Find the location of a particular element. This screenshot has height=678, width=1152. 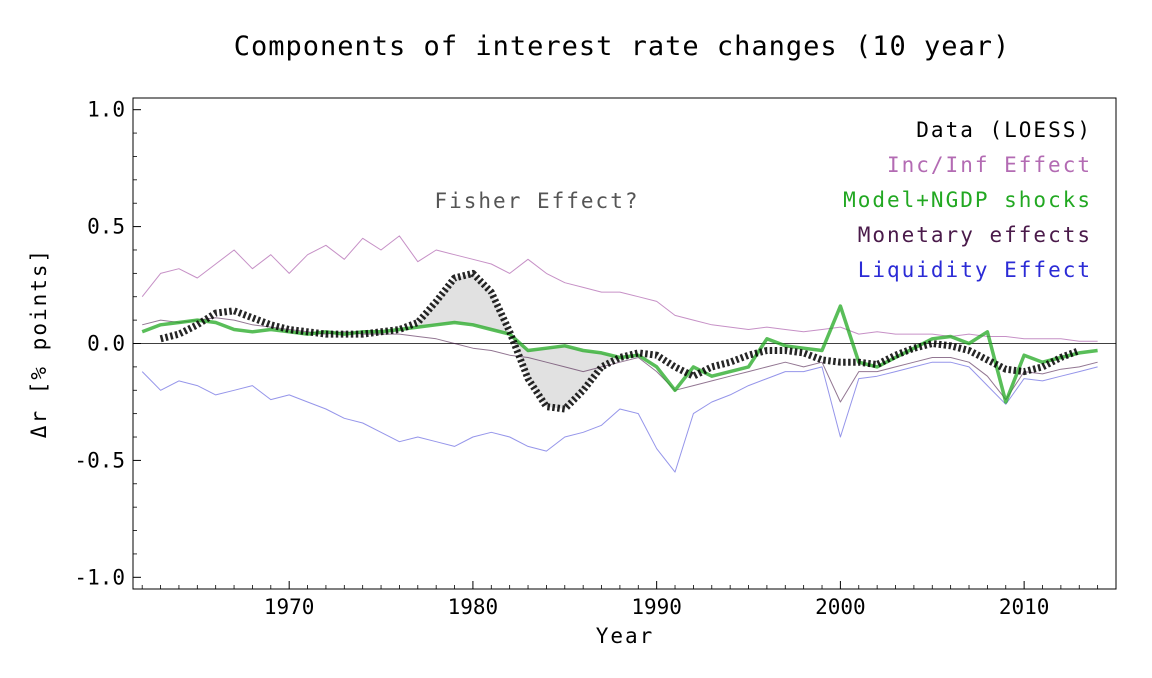

y-tick-label: 1.0 is located at coordinates (106, 110).